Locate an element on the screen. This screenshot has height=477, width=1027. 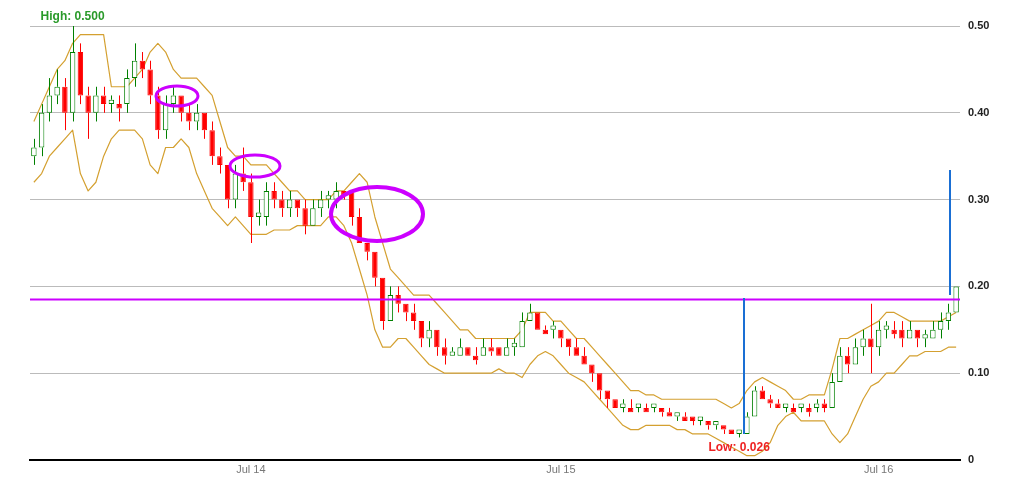
annotation: High: 0.500 is located at coordinates (72, 16).